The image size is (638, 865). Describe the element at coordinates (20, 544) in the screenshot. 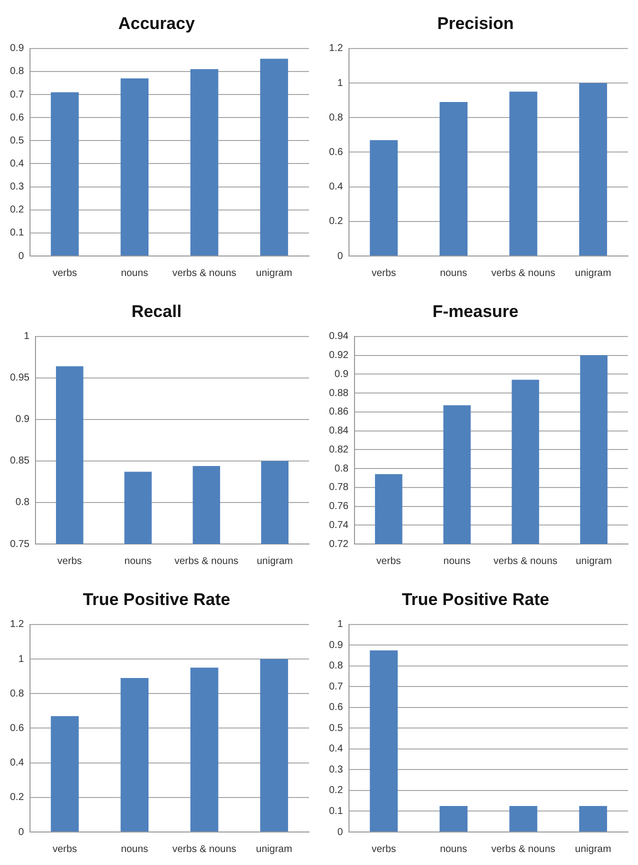

I see `y-tick-label: 0.75` at that location.